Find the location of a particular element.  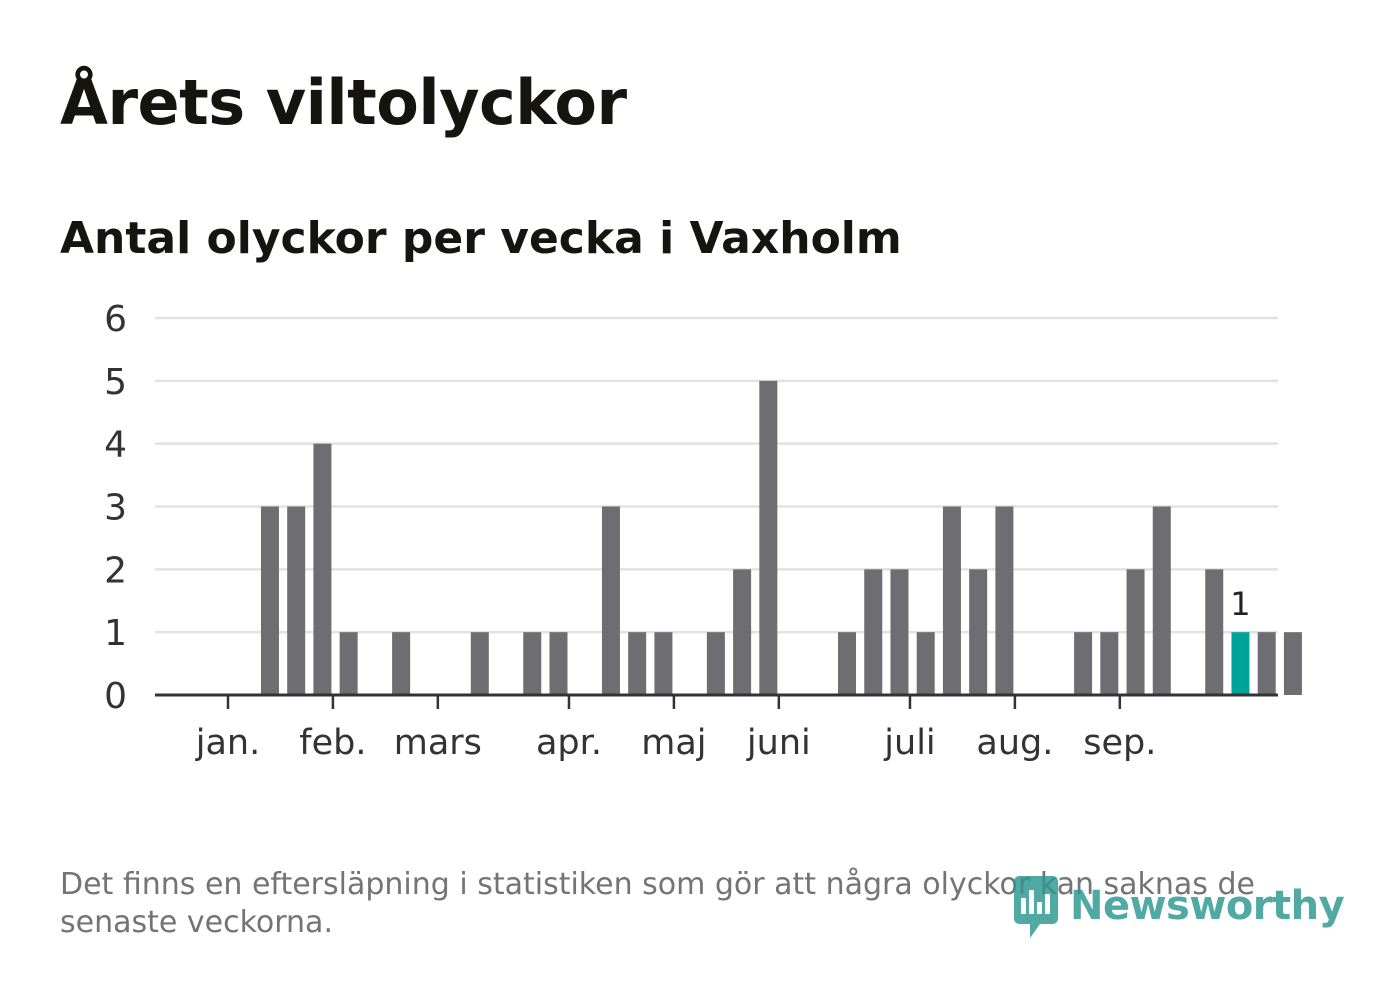

y-tick-label: 1 is located at coordinates (115, 633).